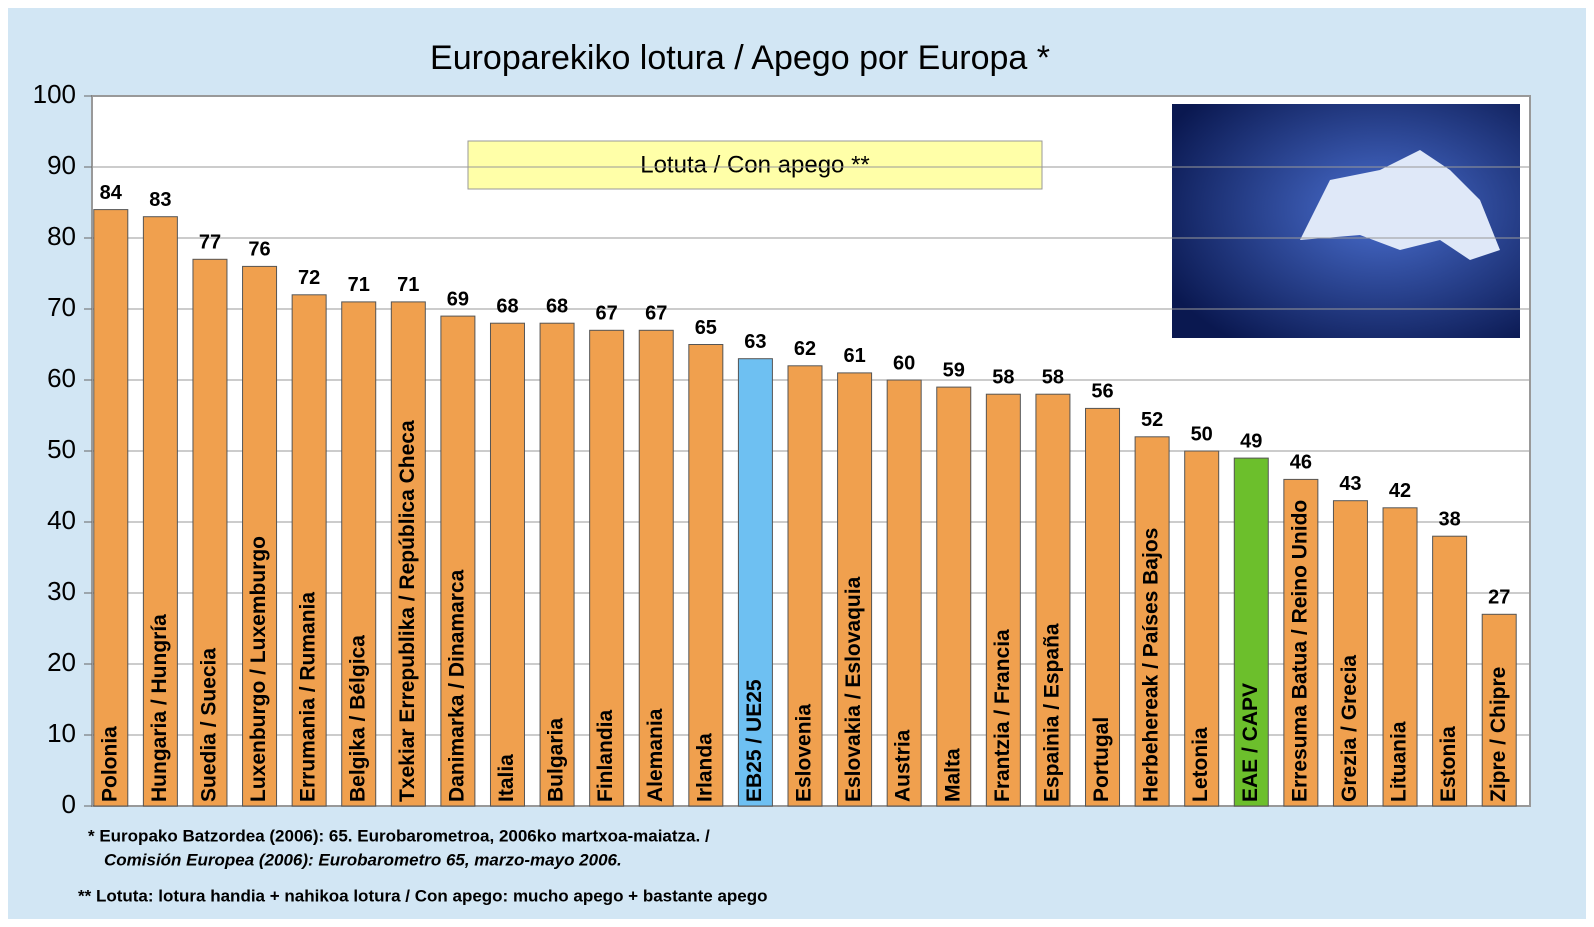 The height and width of the screenshot is (927, 1594). I want to click on chart-title: Europarekiko lotura / Apego por Europa *, so click(740, 58).